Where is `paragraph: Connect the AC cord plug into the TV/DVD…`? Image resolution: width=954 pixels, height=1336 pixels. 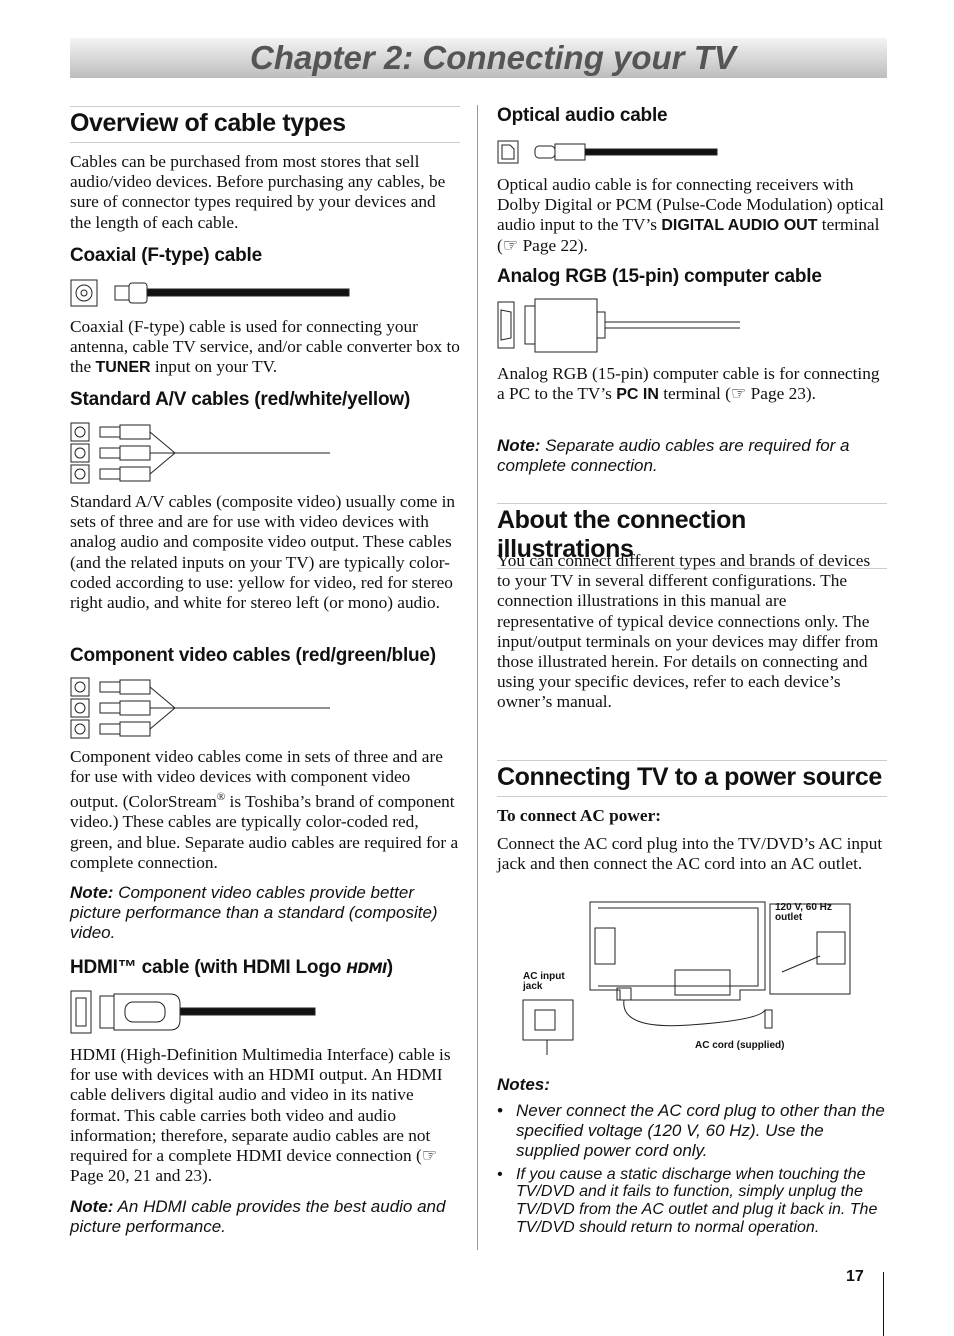 paragraph: Connect the AC cord plug into the TV/DVD… is located at coordinates (690, 854).